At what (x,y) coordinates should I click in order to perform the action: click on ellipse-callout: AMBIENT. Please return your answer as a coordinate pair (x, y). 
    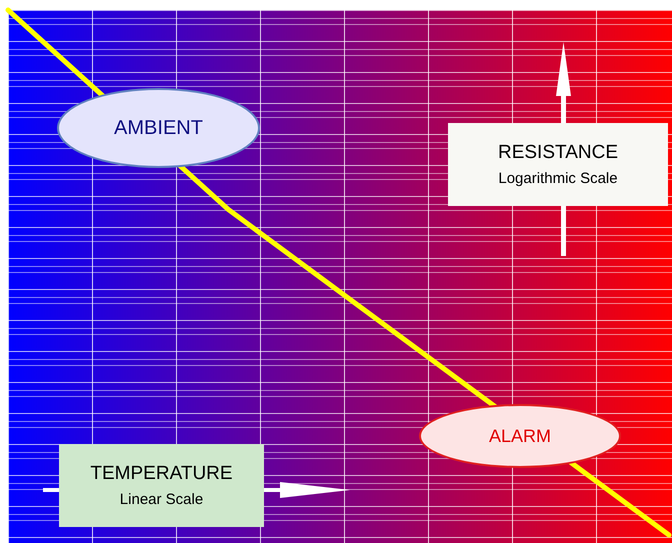
    Looking at the image, I should click on (158, 128).